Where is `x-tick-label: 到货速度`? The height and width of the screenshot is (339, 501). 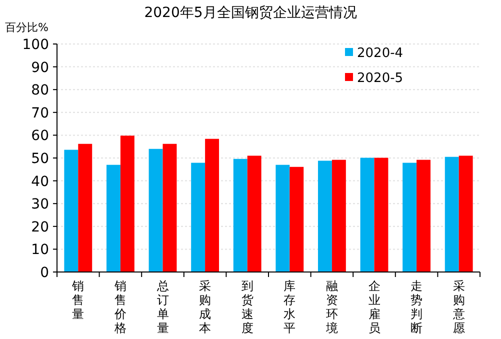
x-tick-label: 到货速度 is located at coordinates (247, 307).